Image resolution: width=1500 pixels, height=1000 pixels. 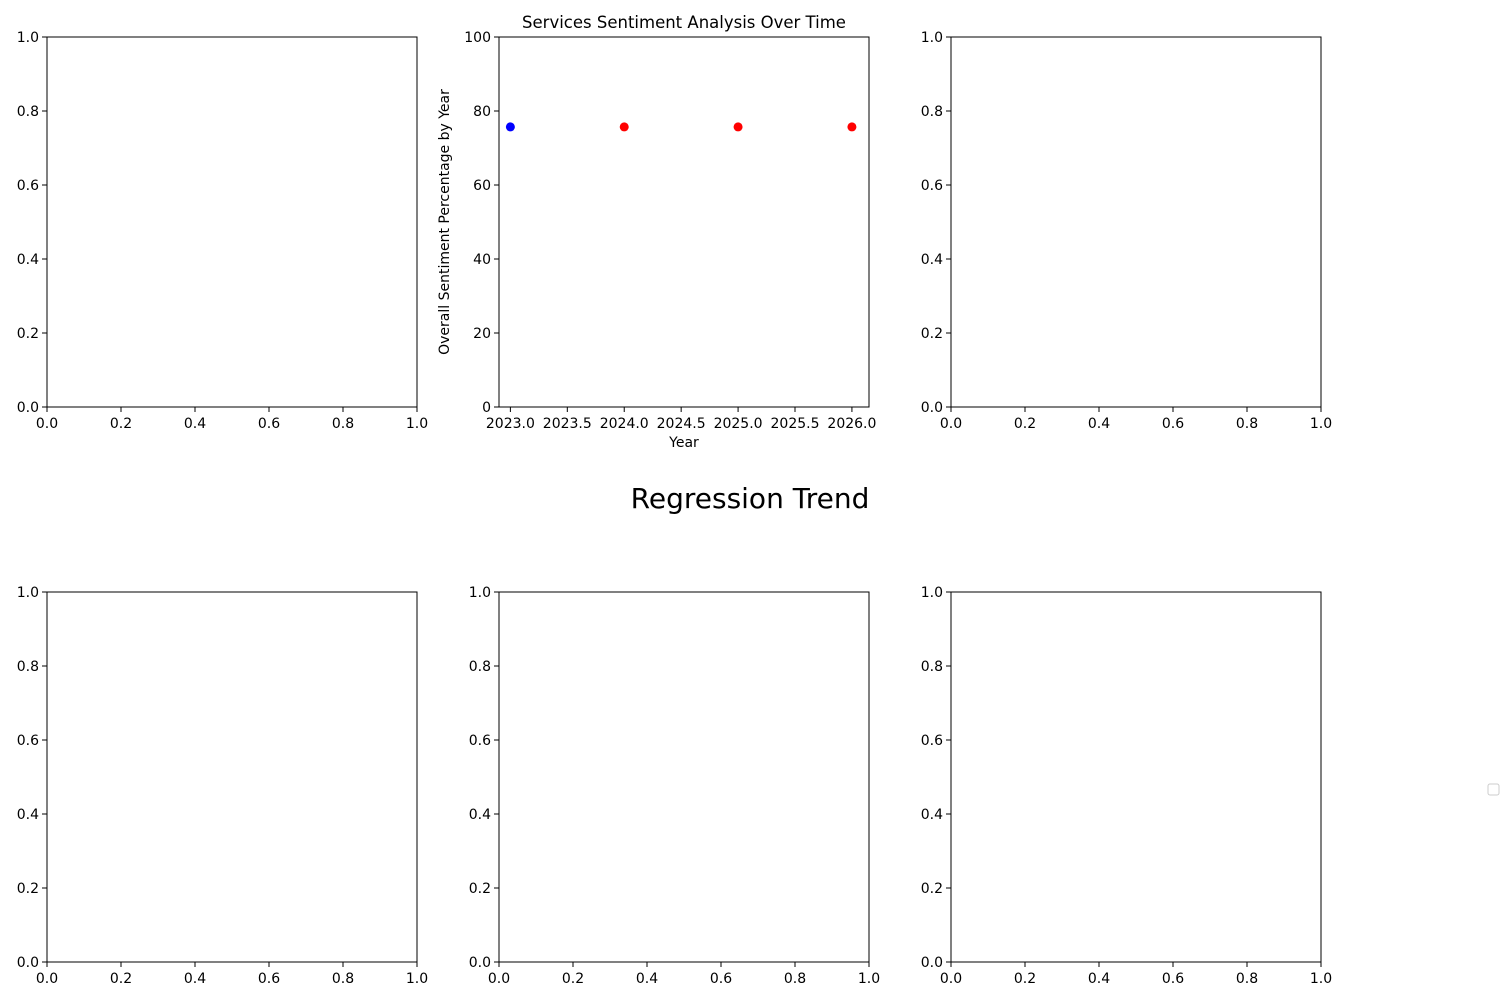 I want to click on x-tick-label: 2024.0, so click(x=624, y=424).